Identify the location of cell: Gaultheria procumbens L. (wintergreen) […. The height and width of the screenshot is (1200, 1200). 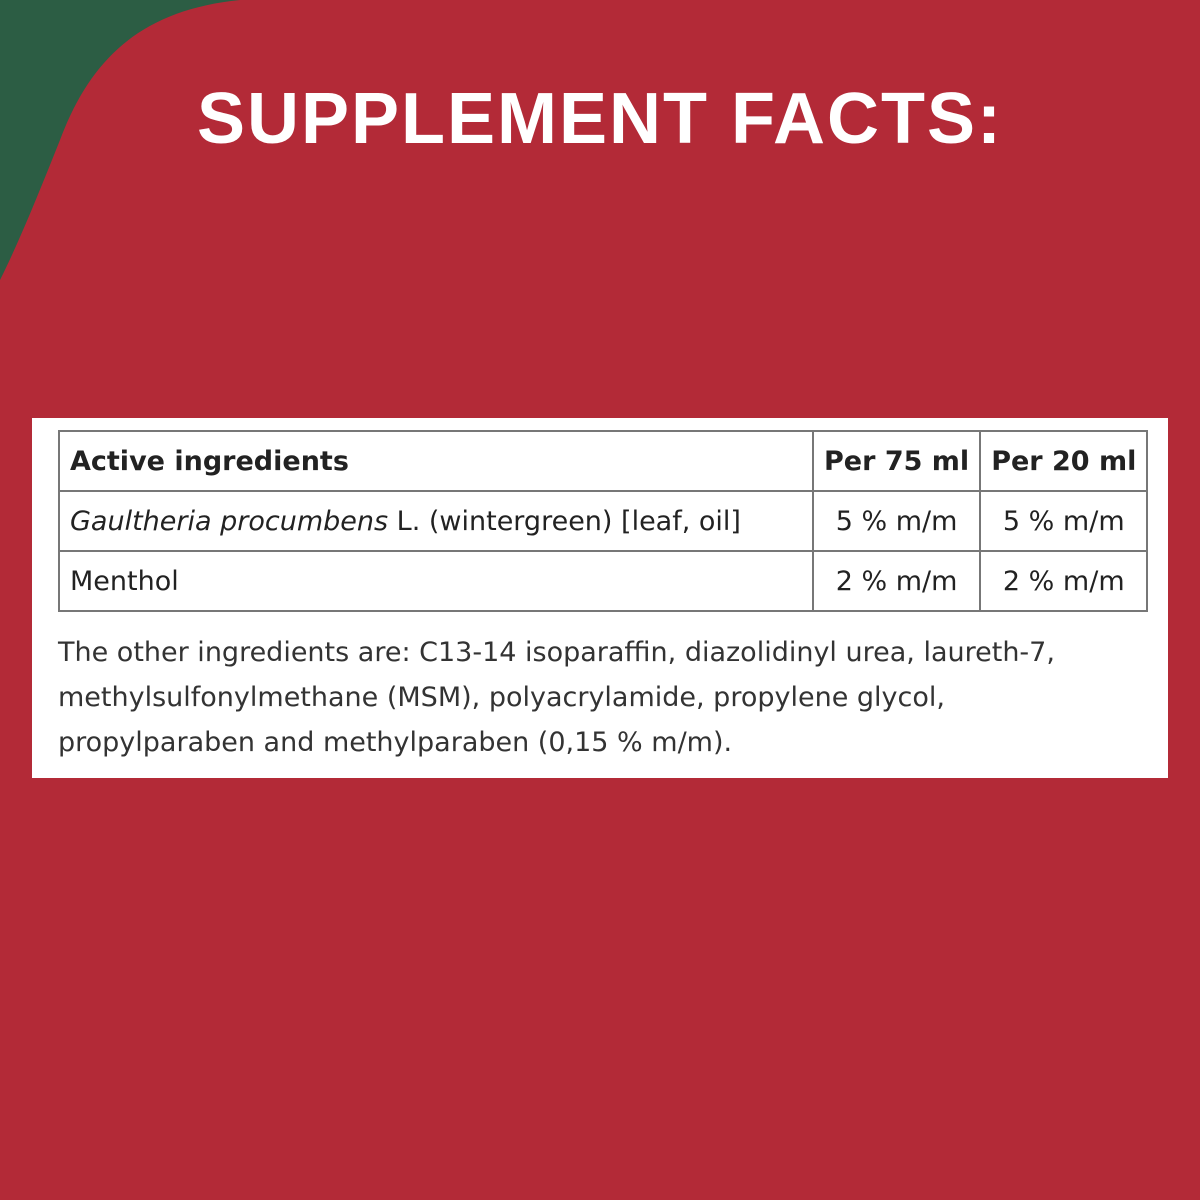
(436, 521).